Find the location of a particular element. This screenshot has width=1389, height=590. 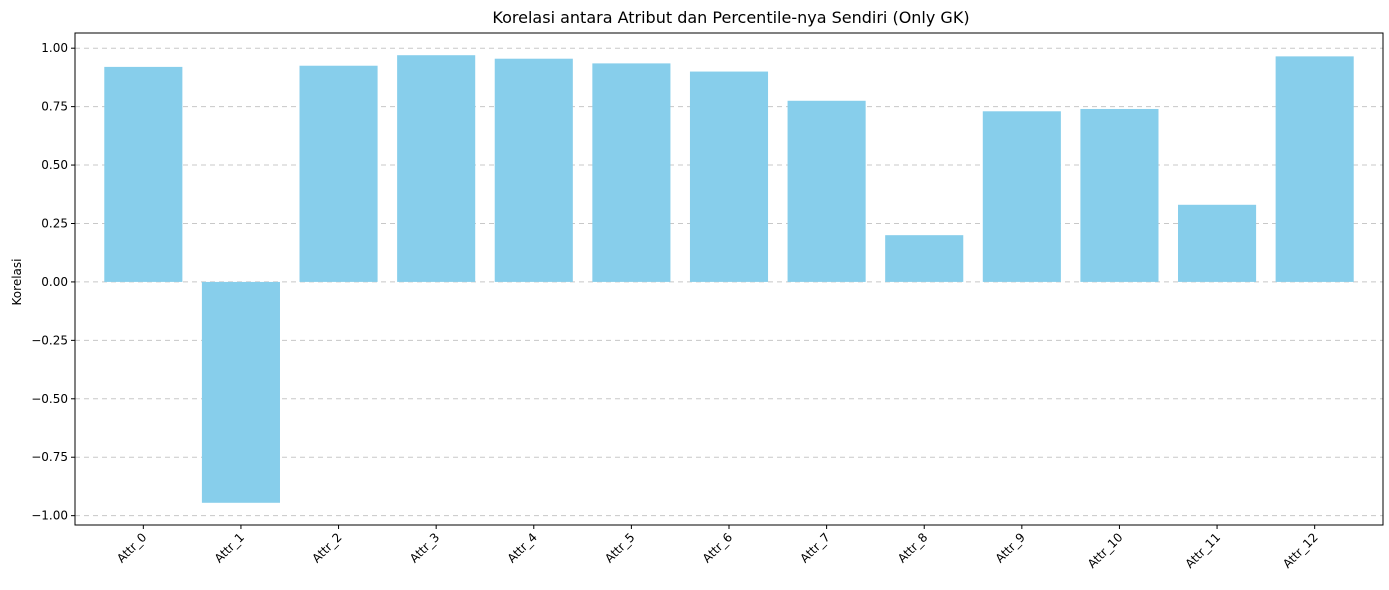

y-tick-label: 0.50 is located at coordinates (54, 165).